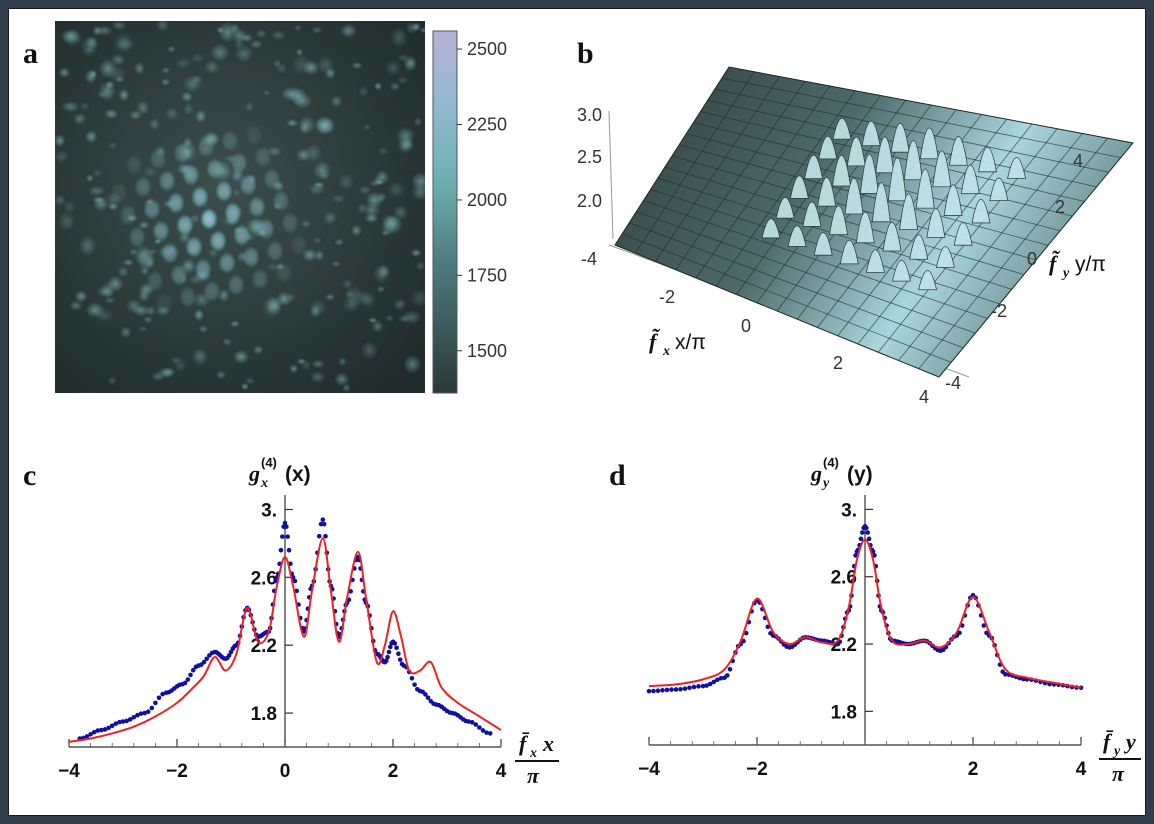  What do you see at coordinates (757, 769) in the screenshot?
I see `x-tick-label: −2` at bounding box center [757, 769].